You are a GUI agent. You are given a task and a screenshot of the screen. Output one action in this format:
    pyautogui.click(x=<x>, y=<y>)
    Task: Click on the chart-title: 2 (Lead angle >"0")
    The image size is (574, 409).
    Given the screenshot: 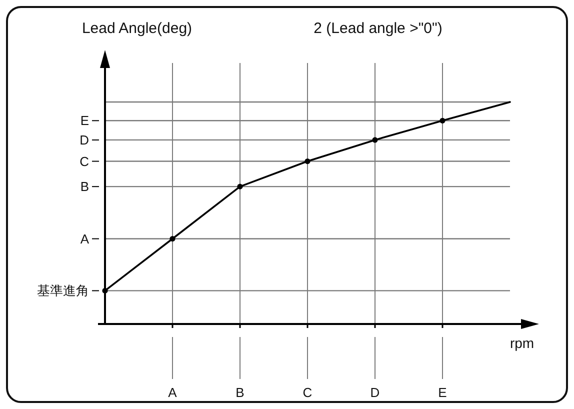 What is the action you would take?
    pyautogui.click(x=378, y=28)
    